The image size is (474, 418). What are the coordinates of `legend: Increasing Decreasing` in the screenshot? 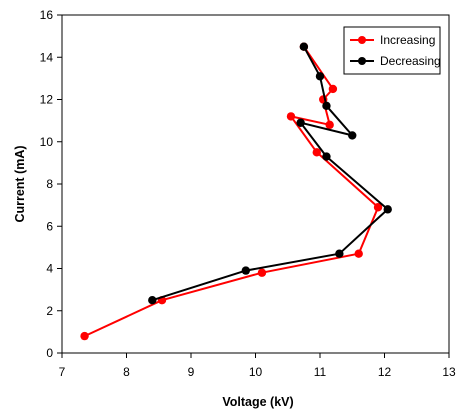 It's located at (392, 50).